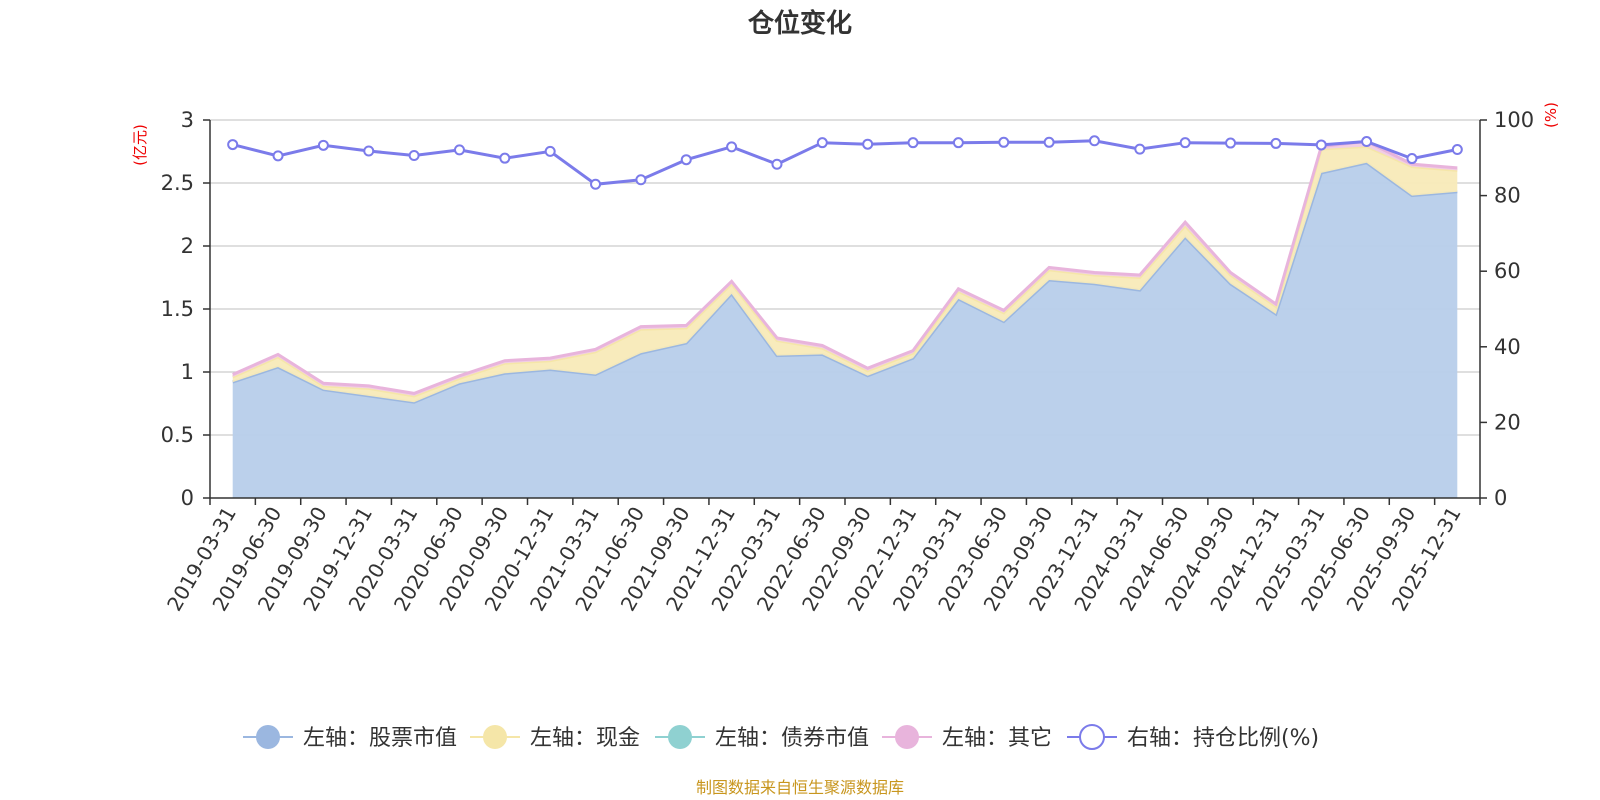  Describe the element at coordinates (997, 738) in the screenshot. I see `legend-label-3: 左轴：其它` at that location.